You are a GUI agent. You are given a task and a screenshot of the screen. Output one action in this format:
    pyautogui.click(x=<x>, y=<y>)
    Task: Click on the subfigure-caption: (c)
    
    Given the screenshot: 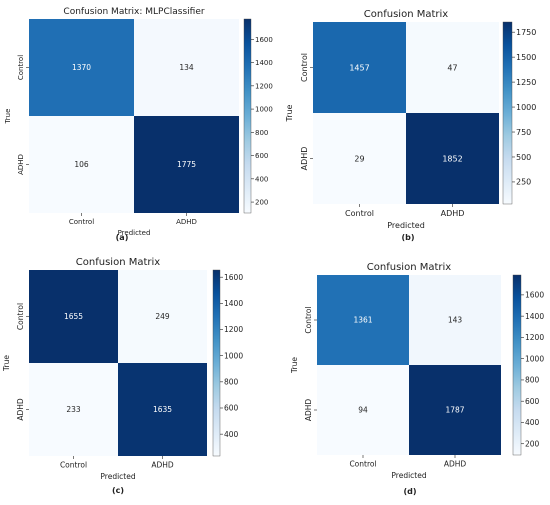 What is the action you would take?
    pyautogui.click(x=118, y=490)
    